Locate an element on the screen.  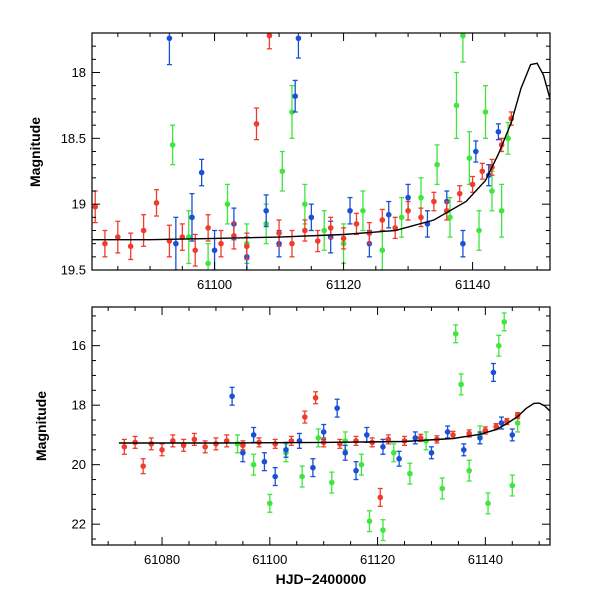
y-tick-label: 16 is located at coordinates (79, 345).